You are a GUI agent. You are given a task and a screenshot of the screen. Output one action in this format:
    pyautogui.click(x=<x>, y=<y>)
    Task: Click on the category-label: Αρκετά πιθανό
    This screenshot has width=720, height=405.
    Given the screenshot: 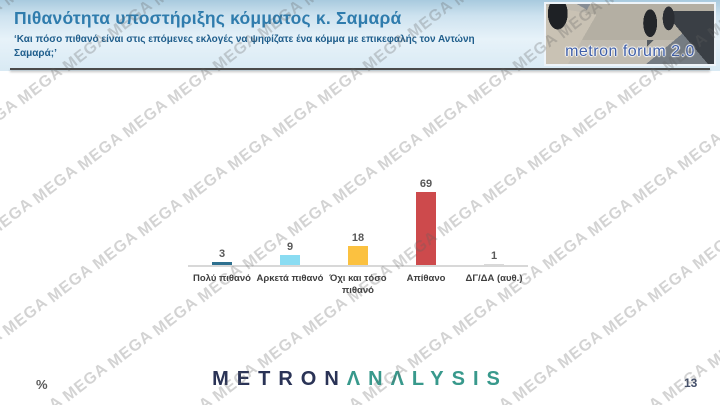 What is the action you would take?
    pyautogui.click(x=290, y=278)
    